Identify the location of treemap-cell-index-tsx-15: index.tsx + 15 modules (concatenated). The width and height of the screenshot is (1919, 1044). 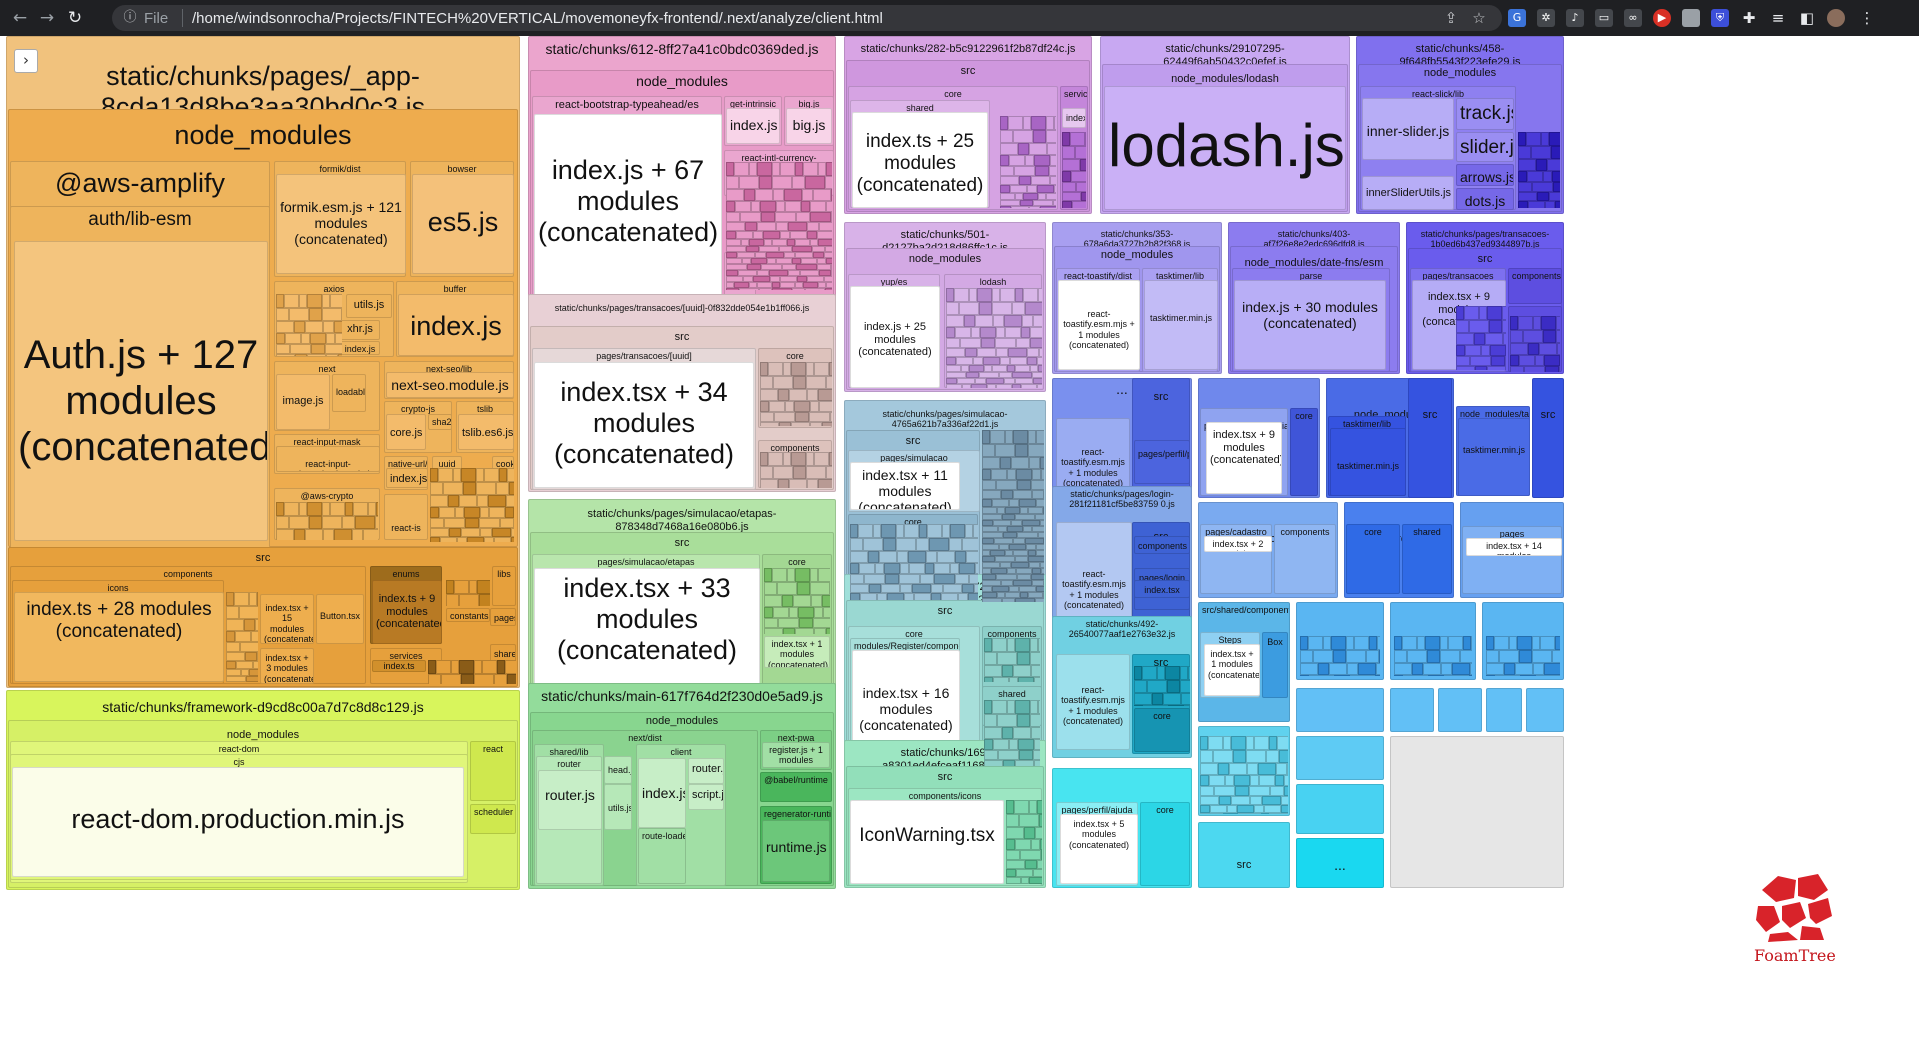
(287, 619).